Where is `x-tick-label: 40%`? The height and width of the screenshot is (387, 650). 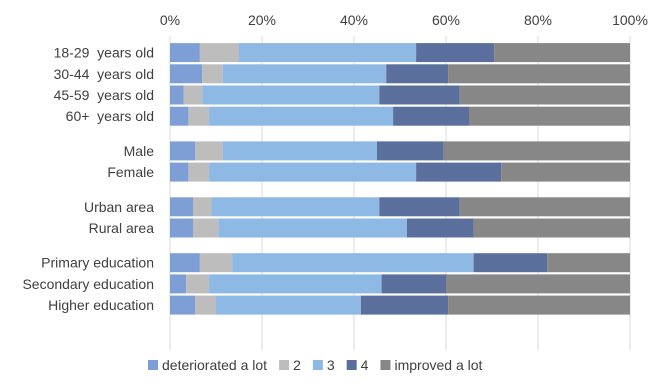 x-tick-label: 40% is located at coordinates (354, 20).